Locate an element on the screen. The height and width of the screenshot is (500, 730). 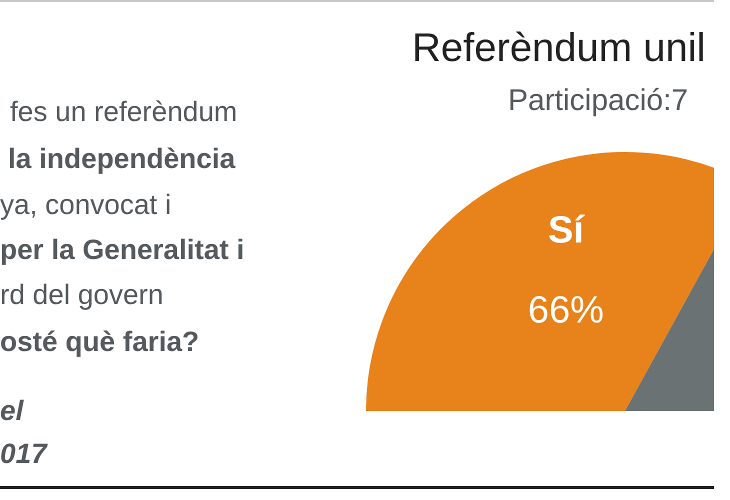
text: per la Generalitat i is located at coordinates (122, 250).